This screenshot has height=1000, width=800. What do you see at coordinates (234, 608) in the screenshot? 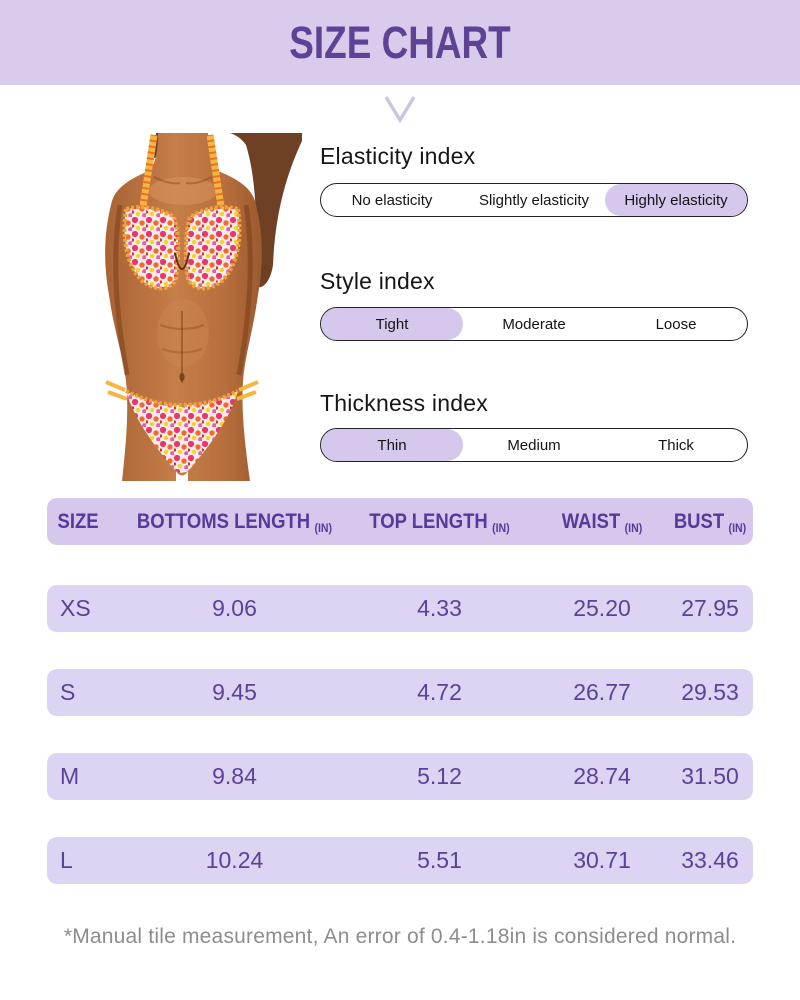
I see `table-cell: 9.06` at bounding box center [234, 608].